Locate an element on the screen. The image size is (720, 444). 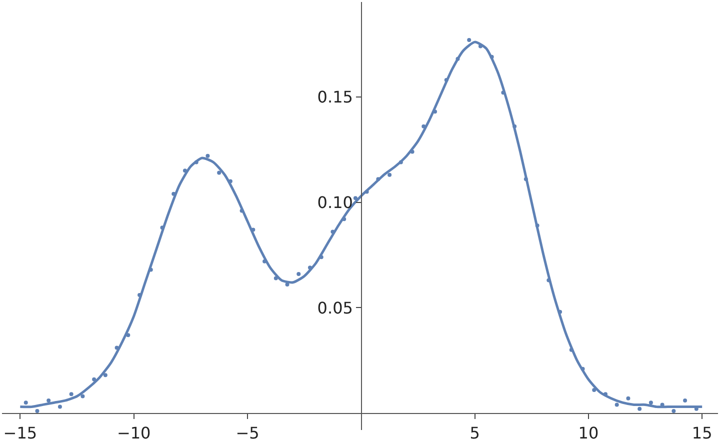
x-tick-label: −15 is located at coordinates (20, 432).